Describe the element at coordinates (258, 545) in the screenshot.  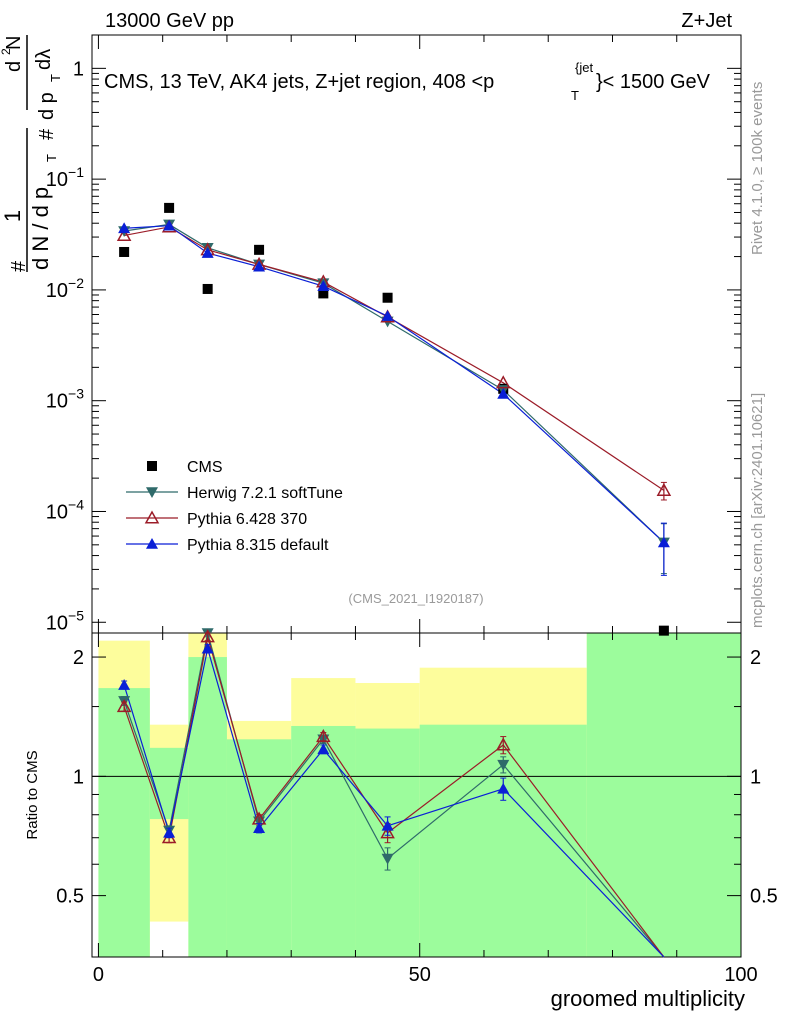
I see `legend-label-pythia-8-315-default: Pythia 8.315 default` at that location.